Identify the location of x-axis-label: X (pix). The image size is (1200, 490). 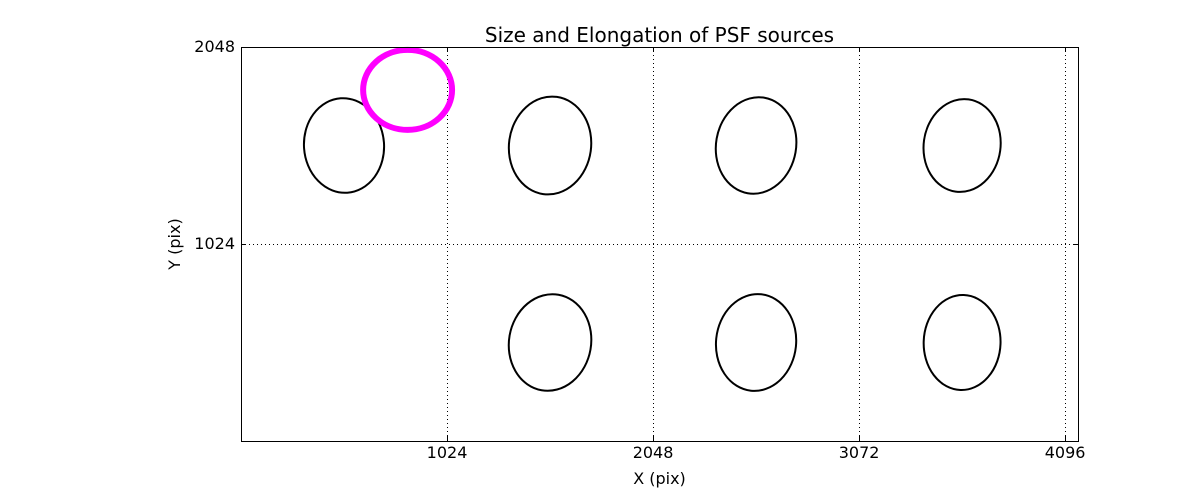
(659, 478).